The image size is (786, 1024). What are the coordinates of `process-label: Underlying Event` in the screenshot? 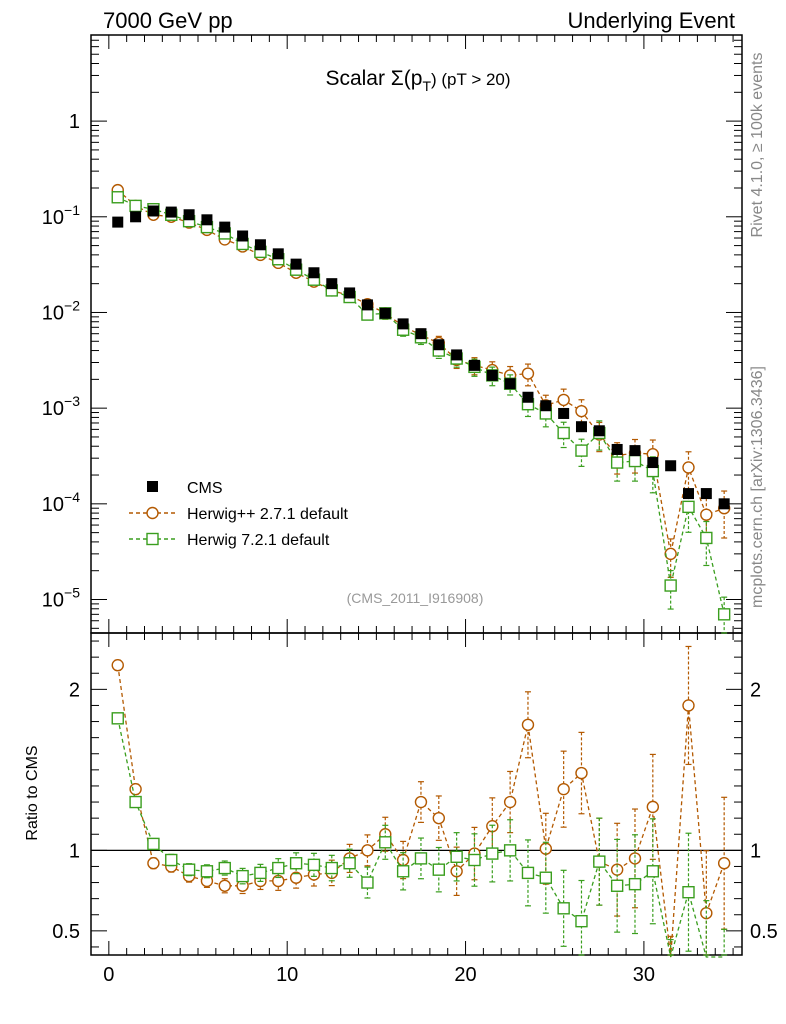 It's located at (651, 20).